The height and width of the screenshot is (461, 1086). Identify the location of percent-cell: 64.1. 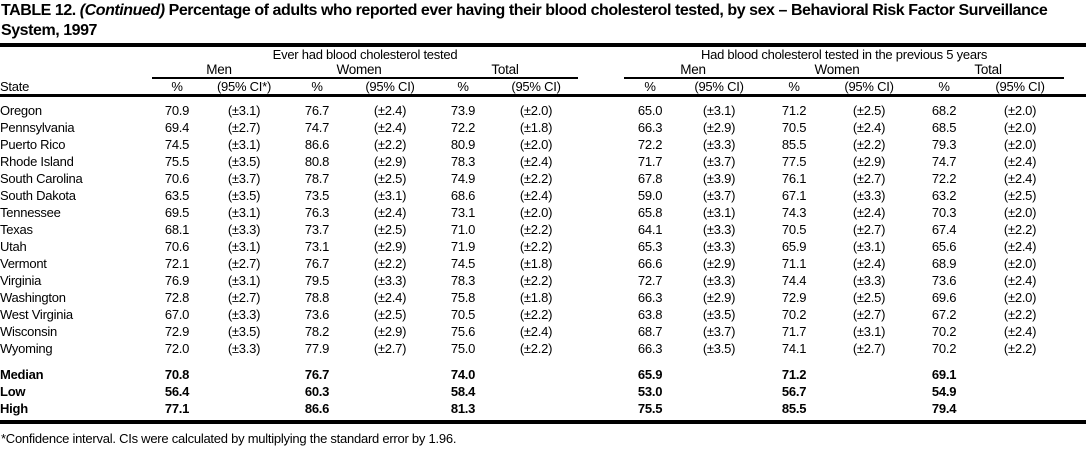
(650, 229).